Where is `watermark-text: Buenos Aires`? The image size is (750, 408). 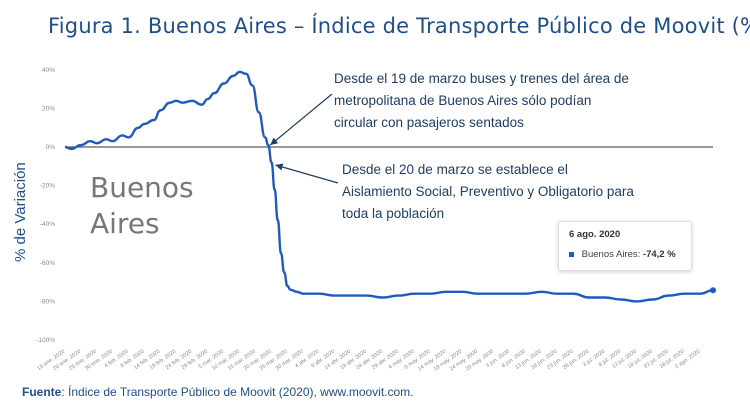 watermark-text: Buenos Aires is located at coordinates (142, 206).